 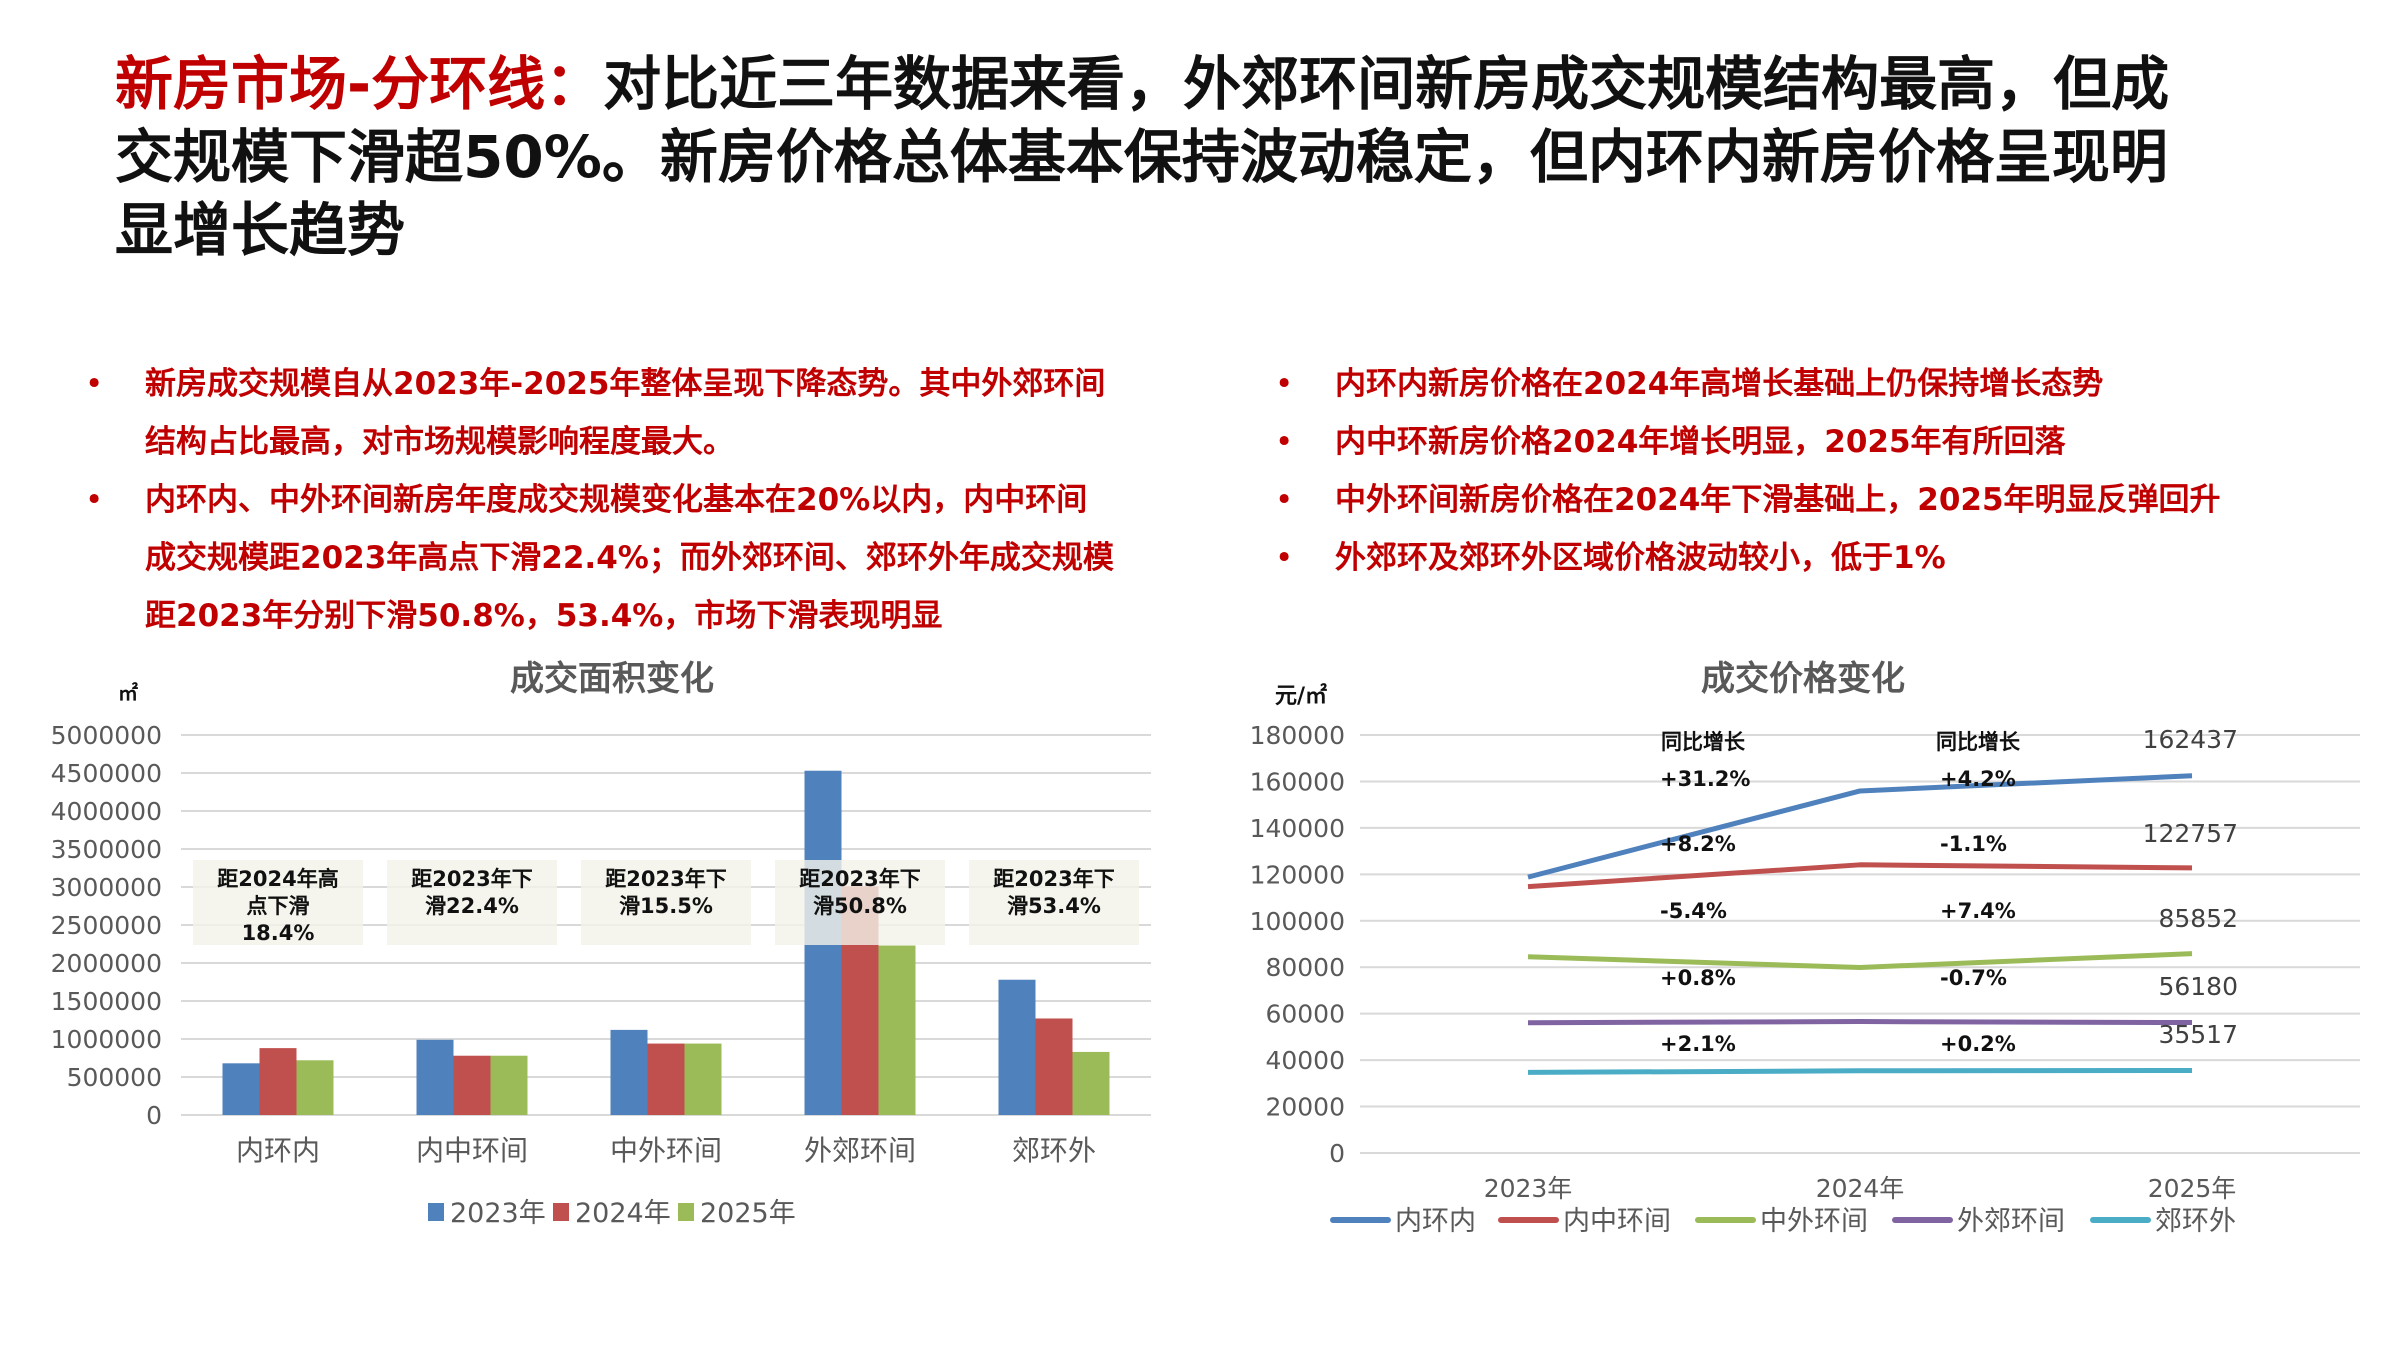 What do you see at coordinates (1860, 1188) in the screenshot?
I see `x-tick-label: 2024年` at bounding box center [1860, 1188].